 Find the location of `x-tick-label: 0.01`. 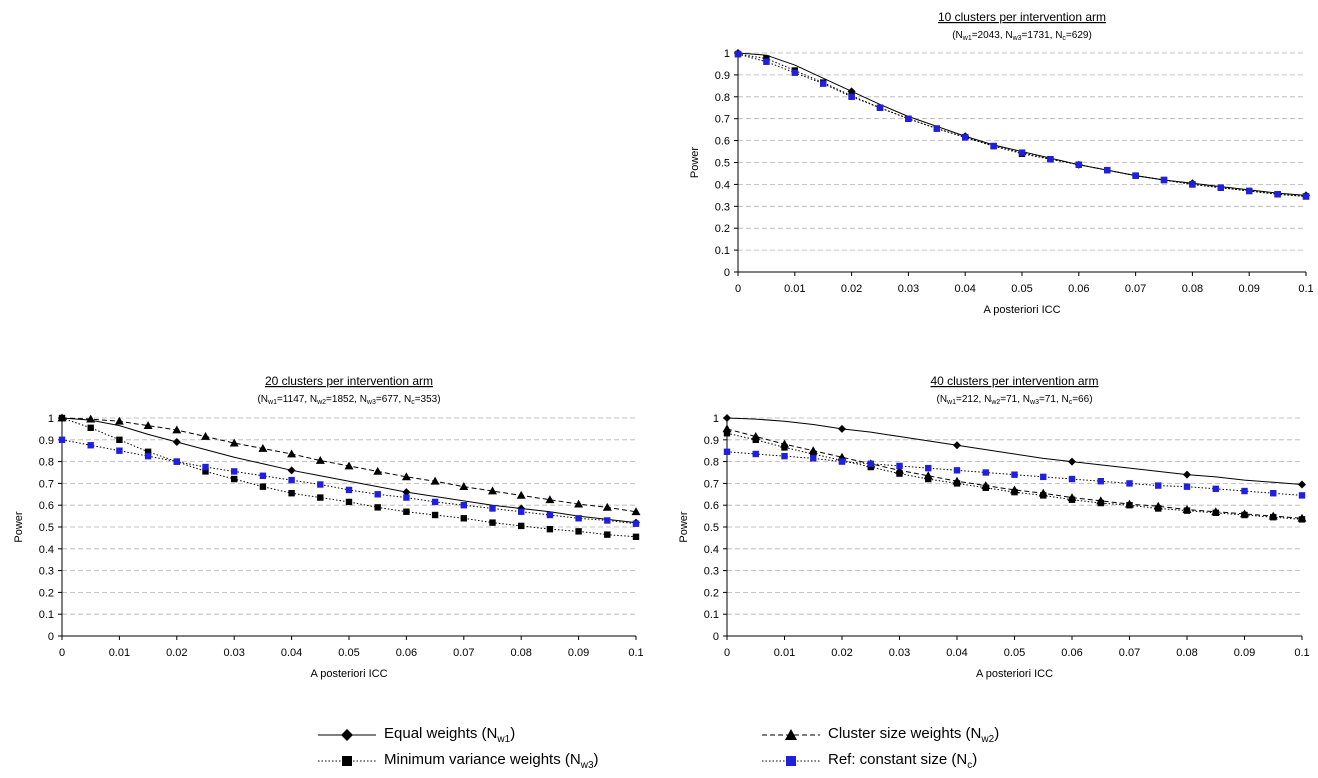

x-tick-label: 0.01 is located at coordinates (119, 653).